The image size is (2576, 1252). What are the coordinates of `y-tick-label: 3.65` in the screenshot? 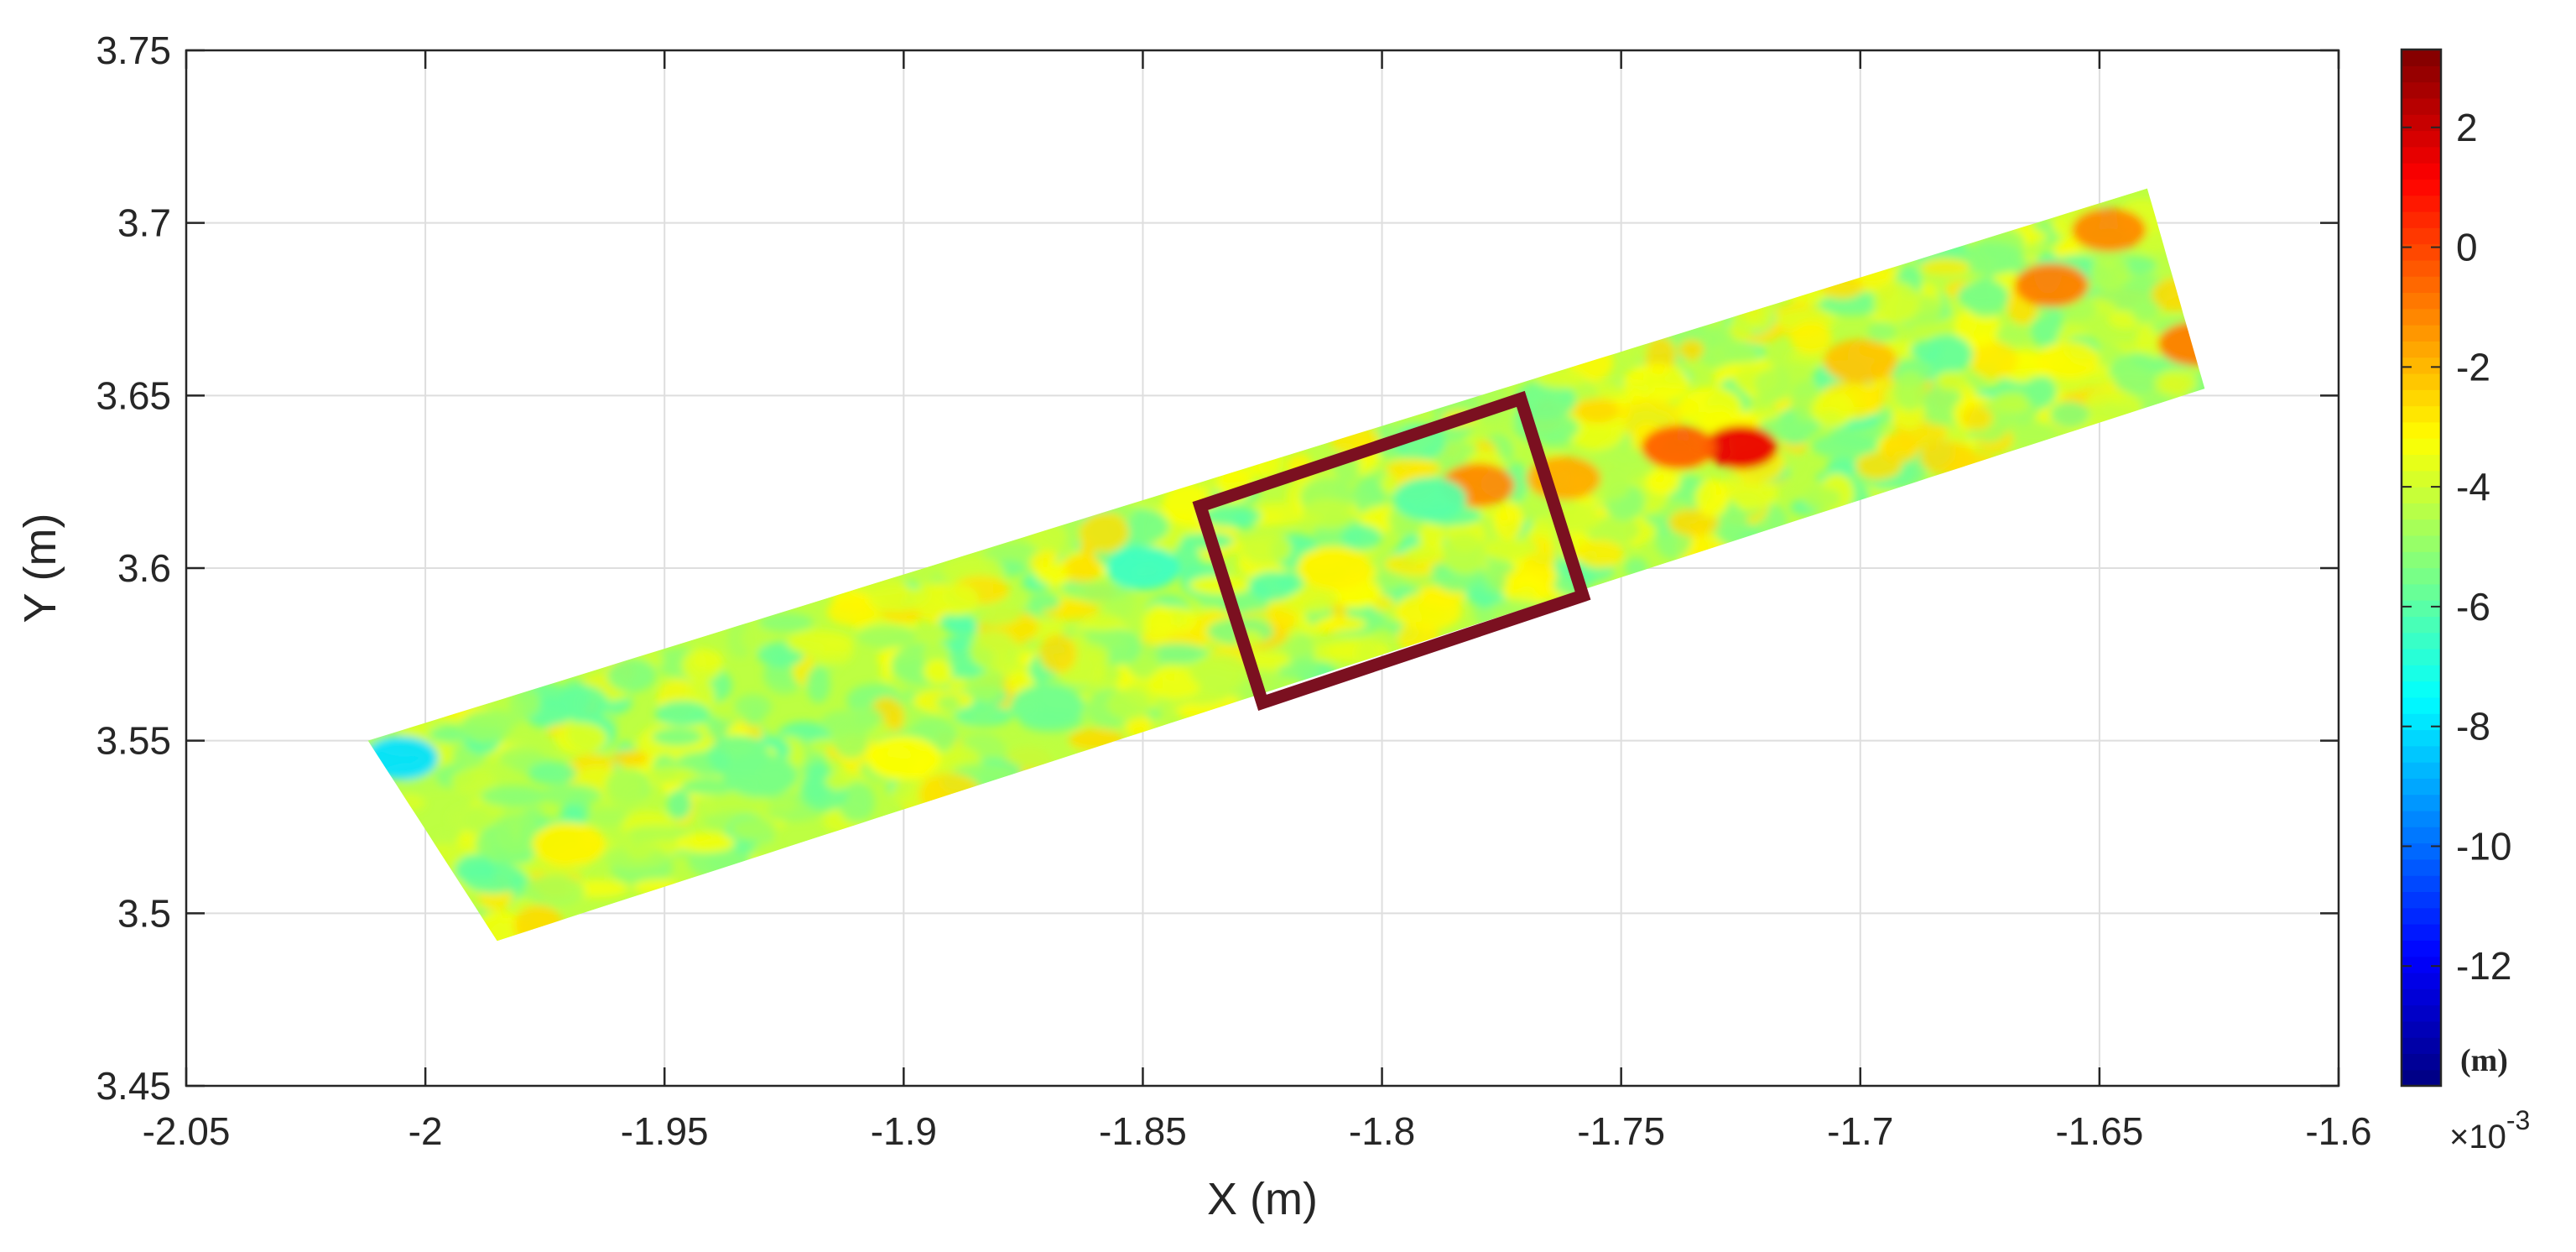 It's located at (133, 395).